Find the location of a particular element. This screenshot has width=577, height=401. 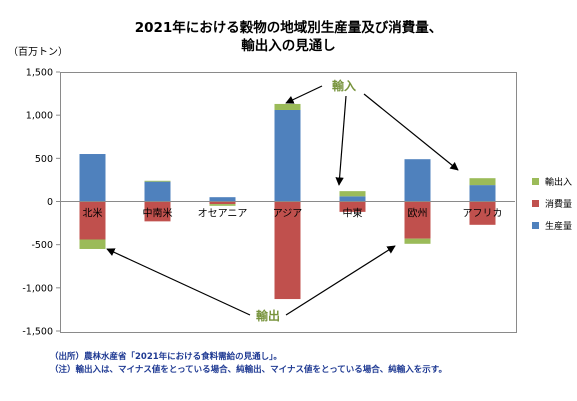

source-note: （出所）農林水産省「2021年における食料需給の見通し」。 is located at coordinates (166, 357).